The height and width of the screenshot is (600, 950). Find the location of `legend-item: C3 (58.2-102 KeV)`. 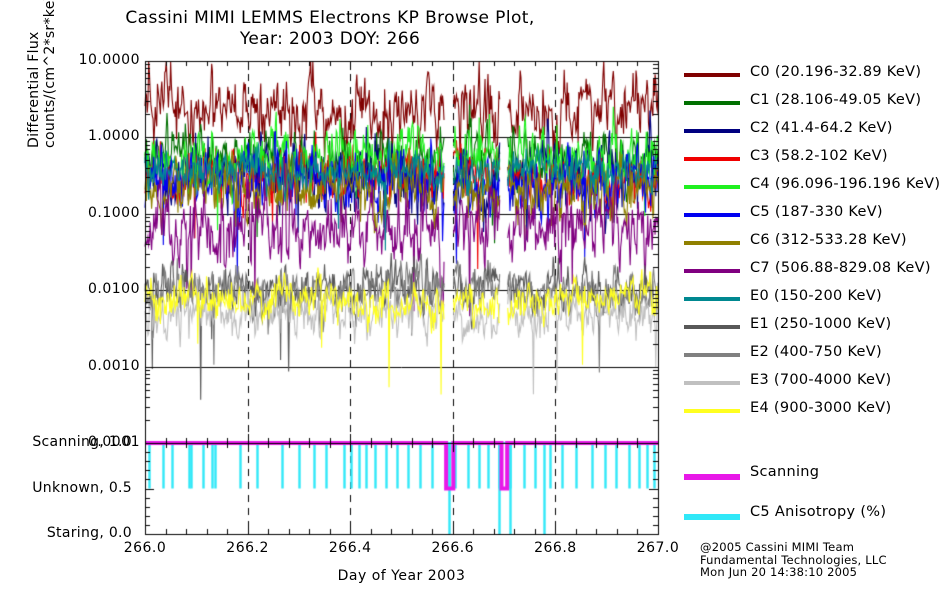

legend-item: C3 (58.2-102 KeV) is located at coordinates (811, 160).